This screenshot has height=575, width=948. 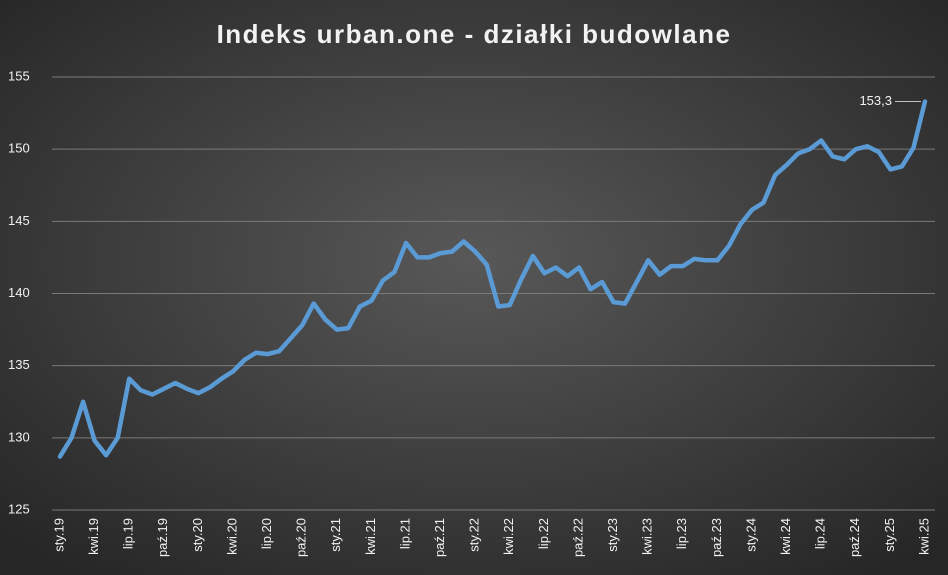 What do you see at coordinates (543, 533) in the screenshot?
I see `x-tick-label: lip.22` at bounding box center [543, 533].